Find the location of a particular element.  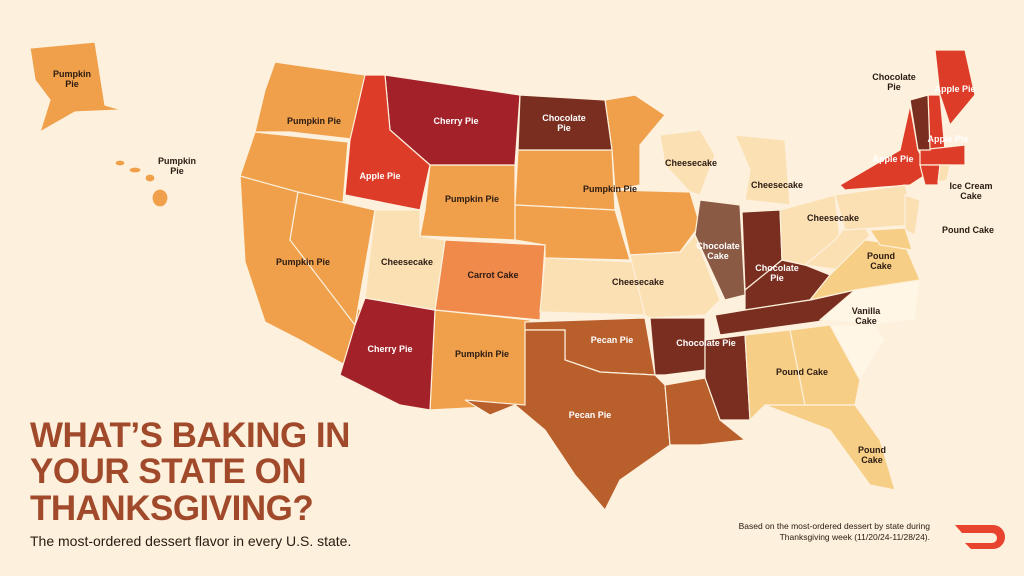

state-label: Chocolate Cake is located at coordinates (718, 251).